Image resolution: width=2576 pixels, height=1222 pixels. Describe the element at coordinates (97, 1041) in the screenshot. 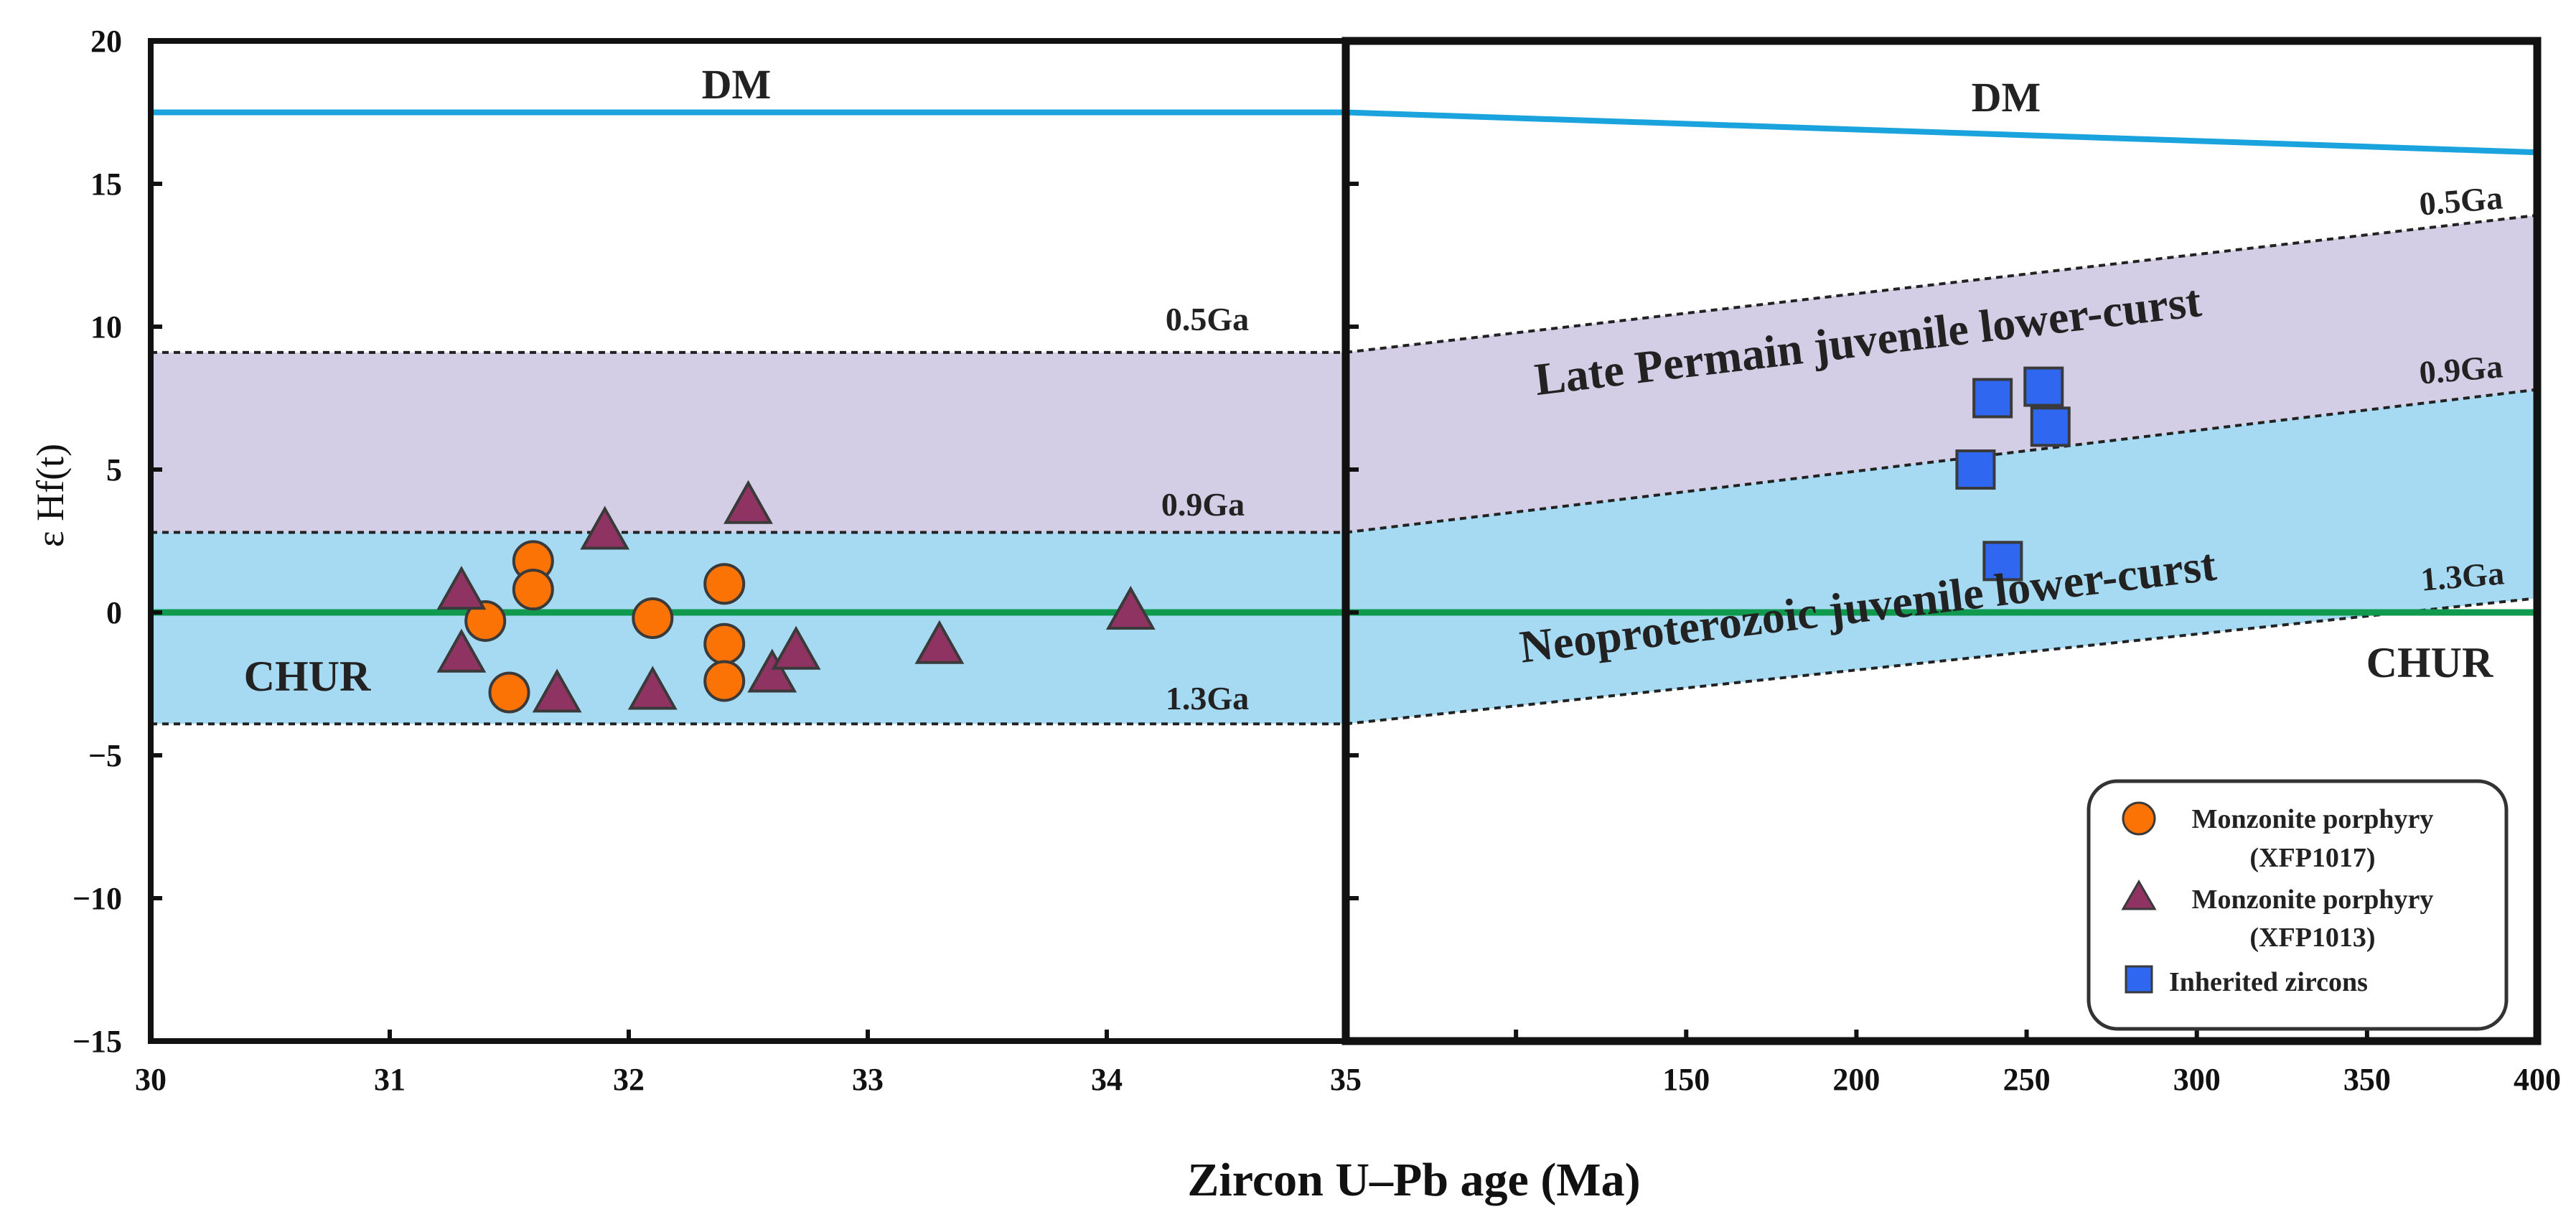

I see `y-tick-label-7: −15` at that location.